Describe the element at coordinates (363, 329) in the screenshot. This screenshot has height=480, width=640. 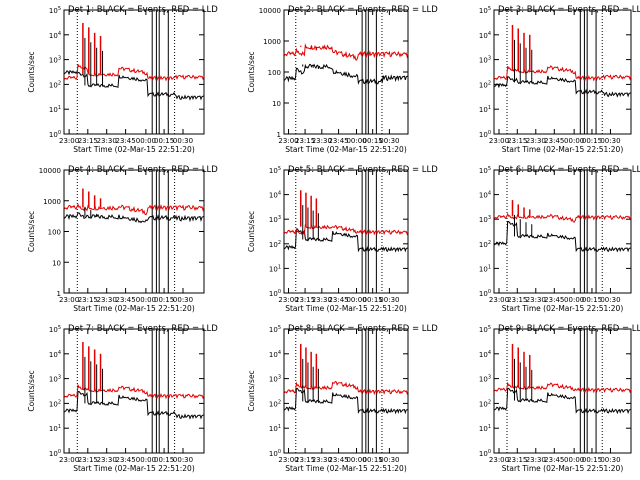
I see `panel-title: Det 8: BLACK = Events, RED = LLD` at that location.